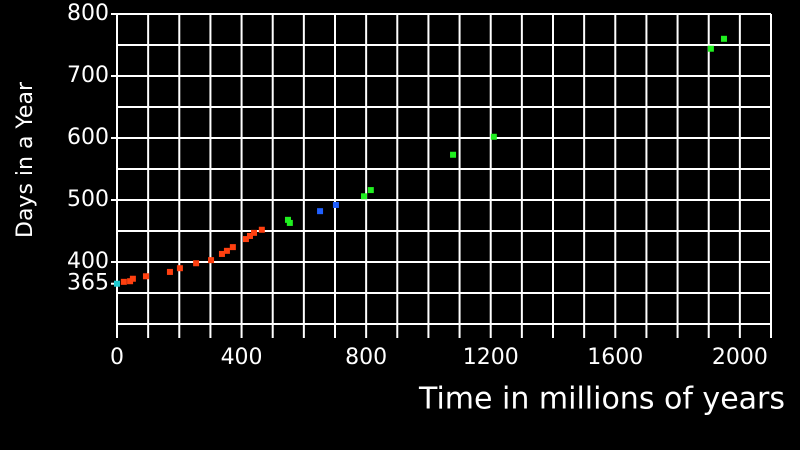 This screenshot has width=800, height=450. I want to click on y-tick-label: 500, so click(88, 199).